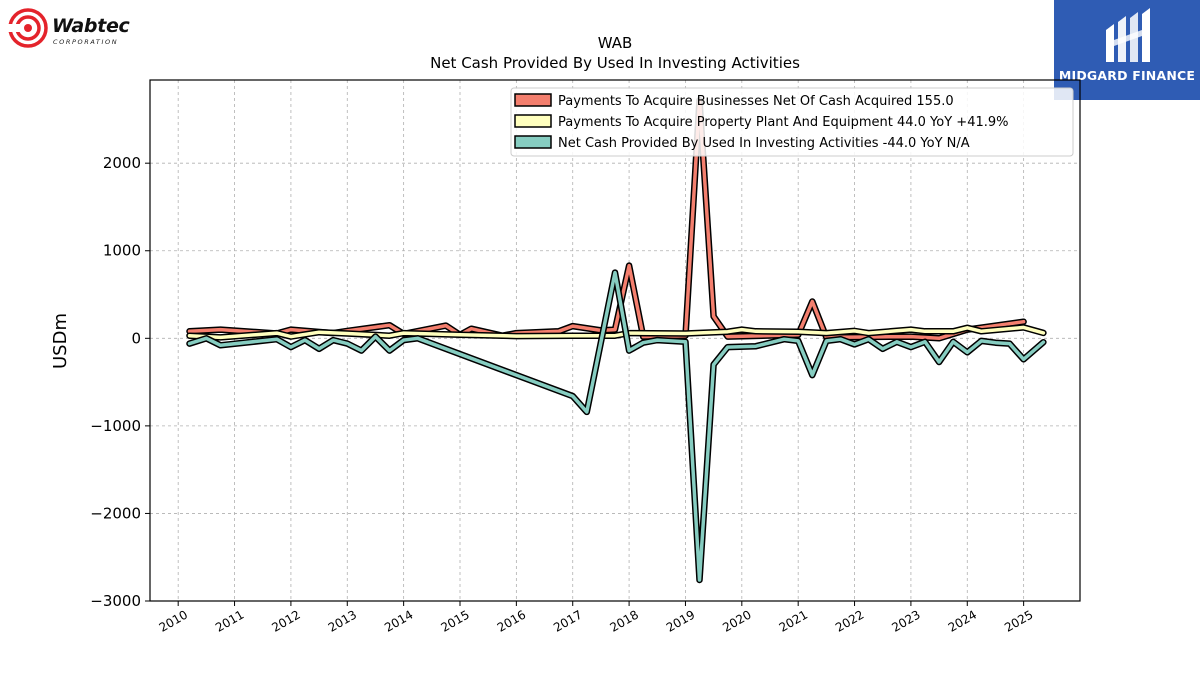  Describe the element at coordinates (793, 620) in the screenshot. I see `x-tick-label: 2021` at that location.